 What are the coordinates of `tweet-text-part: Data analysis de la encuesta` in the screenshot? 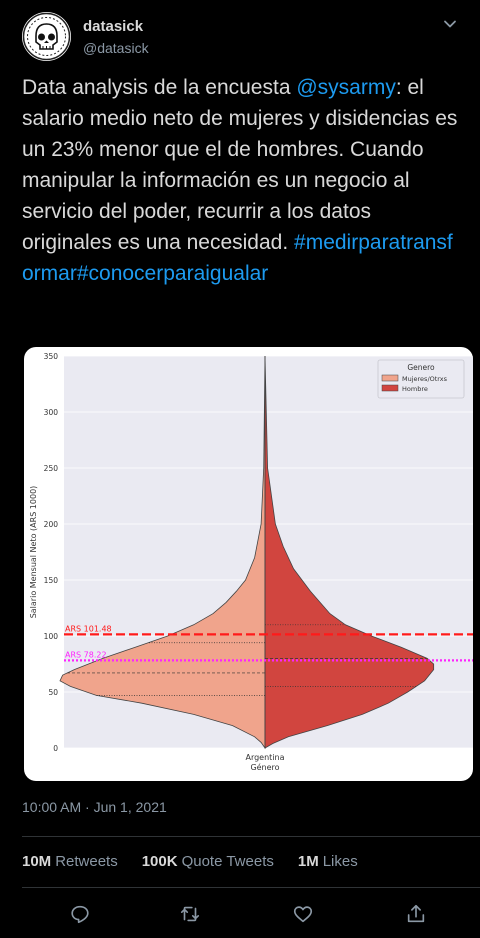 It's located at (159, 87).